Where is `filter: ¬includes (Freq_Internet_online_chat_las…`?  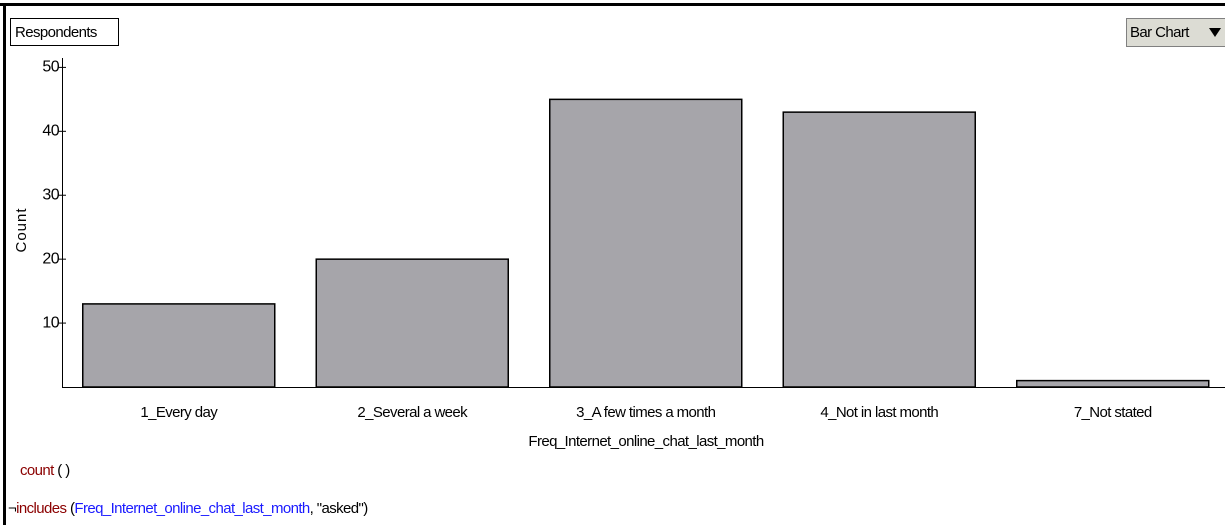 filter: ¬includes (Freq_Internet_online_chat_las… is located at coordinates (188, 508).